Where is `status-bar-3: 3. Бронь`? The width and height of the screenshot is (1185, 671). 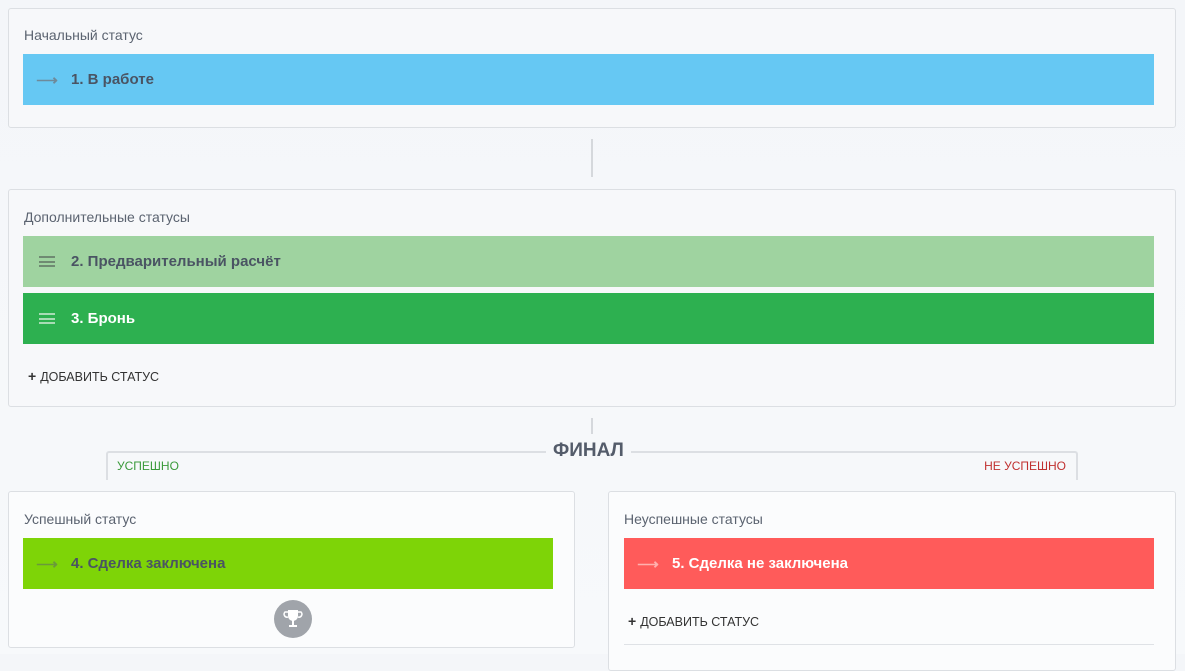 status-bar-3: 3. Бронь is located at coordinates (588, 318).